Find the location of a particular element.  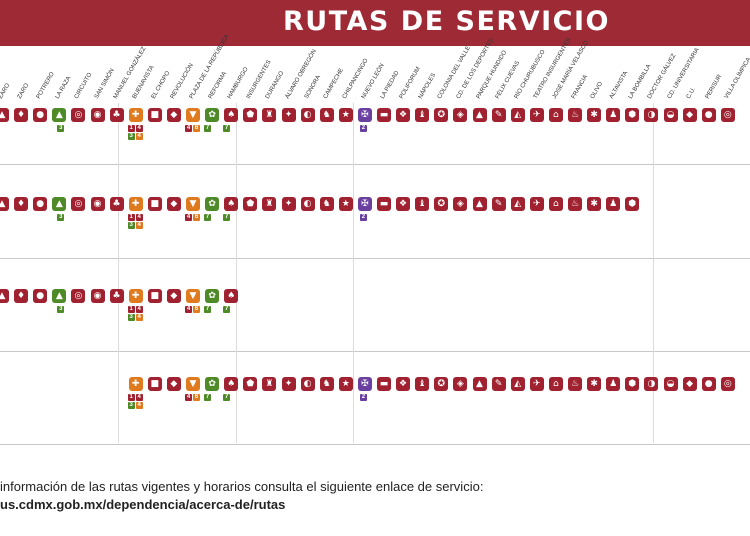

station-icon: ◉ is located at coordinates (97, 296).